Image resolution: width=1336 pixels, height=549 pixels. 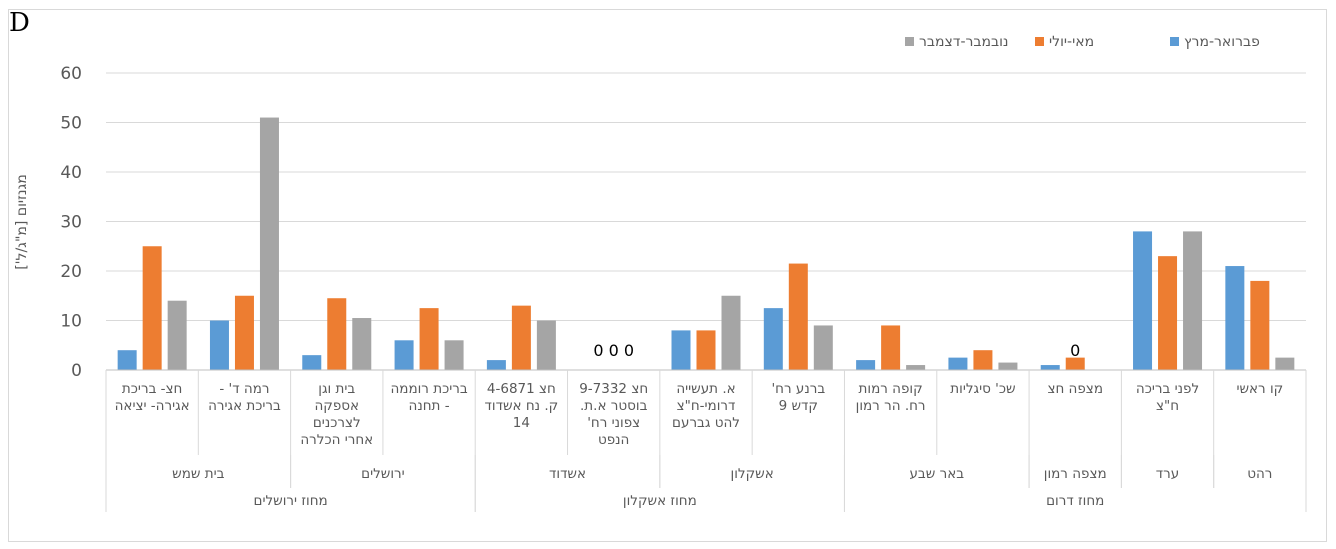 What do you see at coordinates (198, 474) in the screenshot?
I see `city-label: בית שמש` at bounding box center [198, 474].